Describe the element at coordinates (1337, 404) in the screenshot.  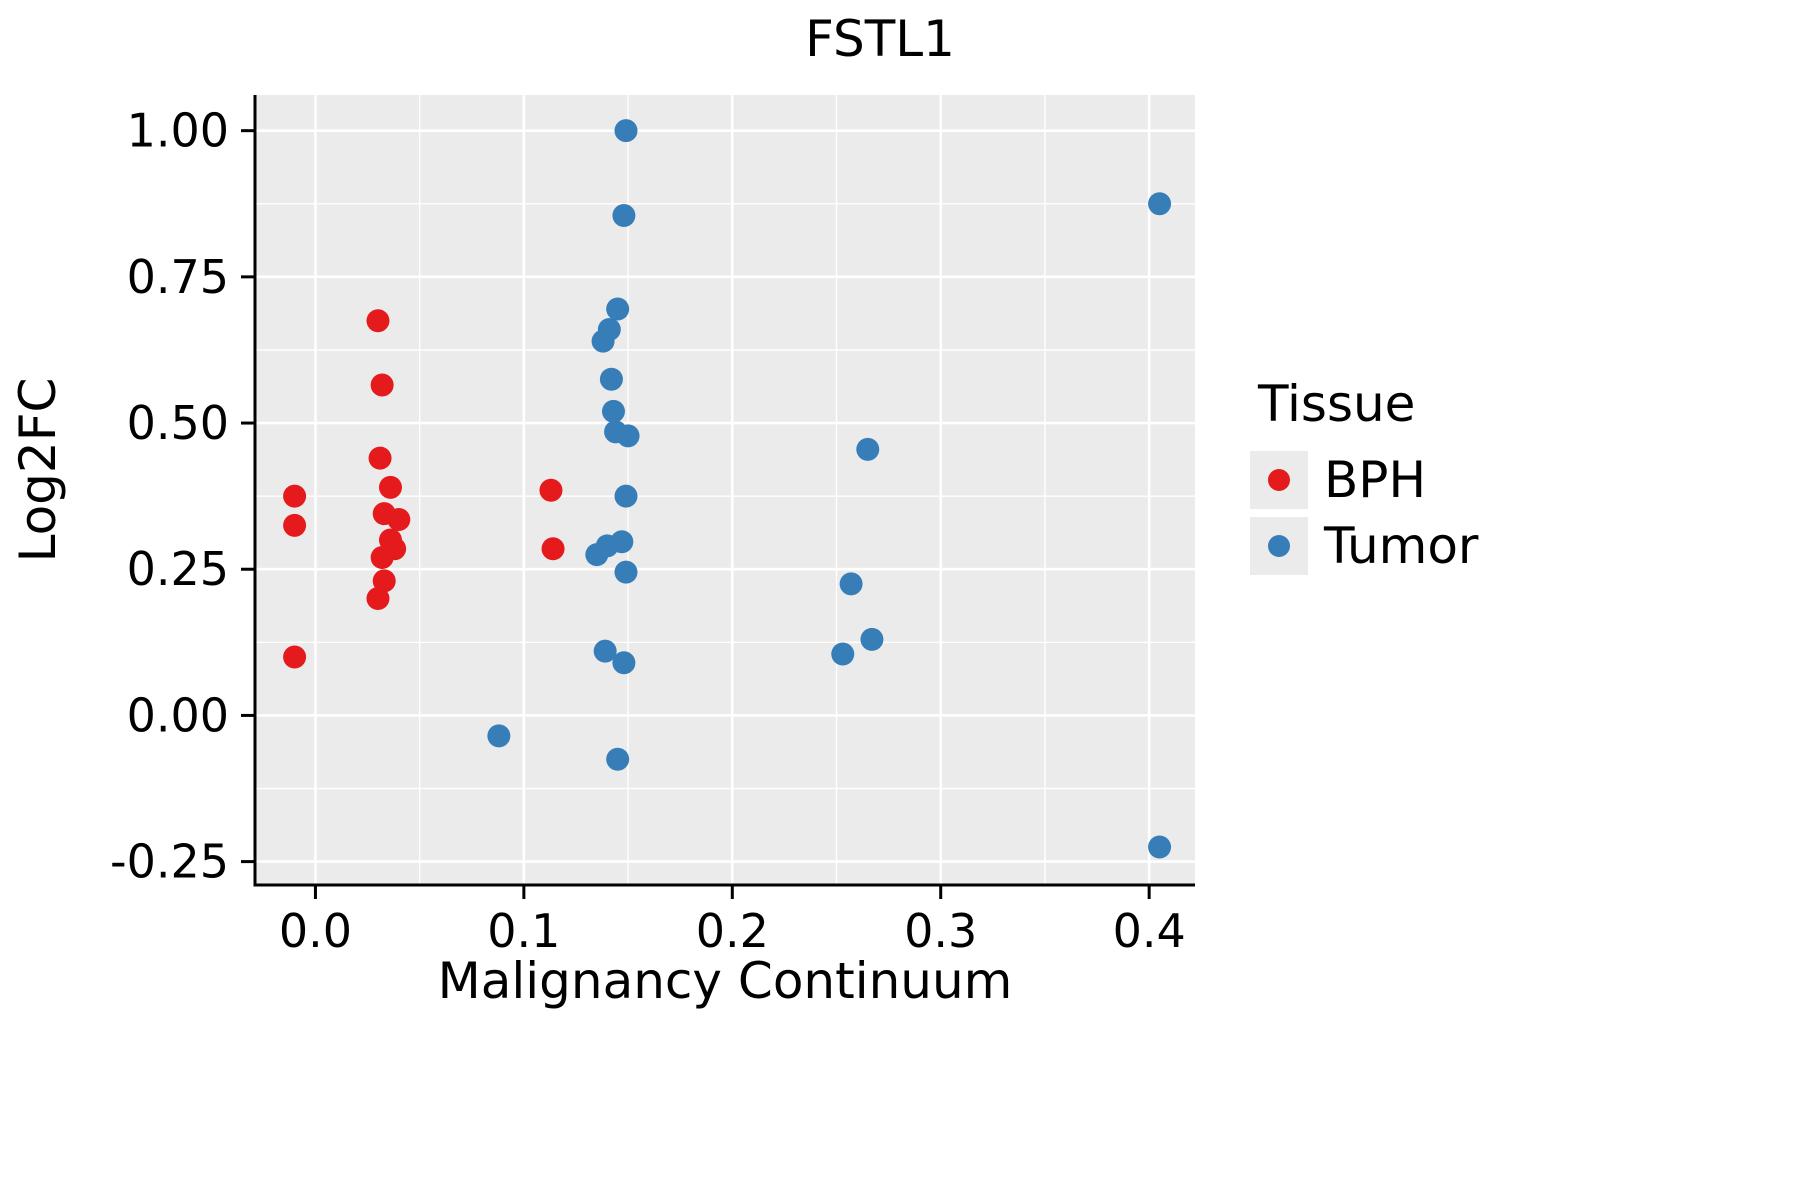
I see `legend-title: Tissue` at that location.